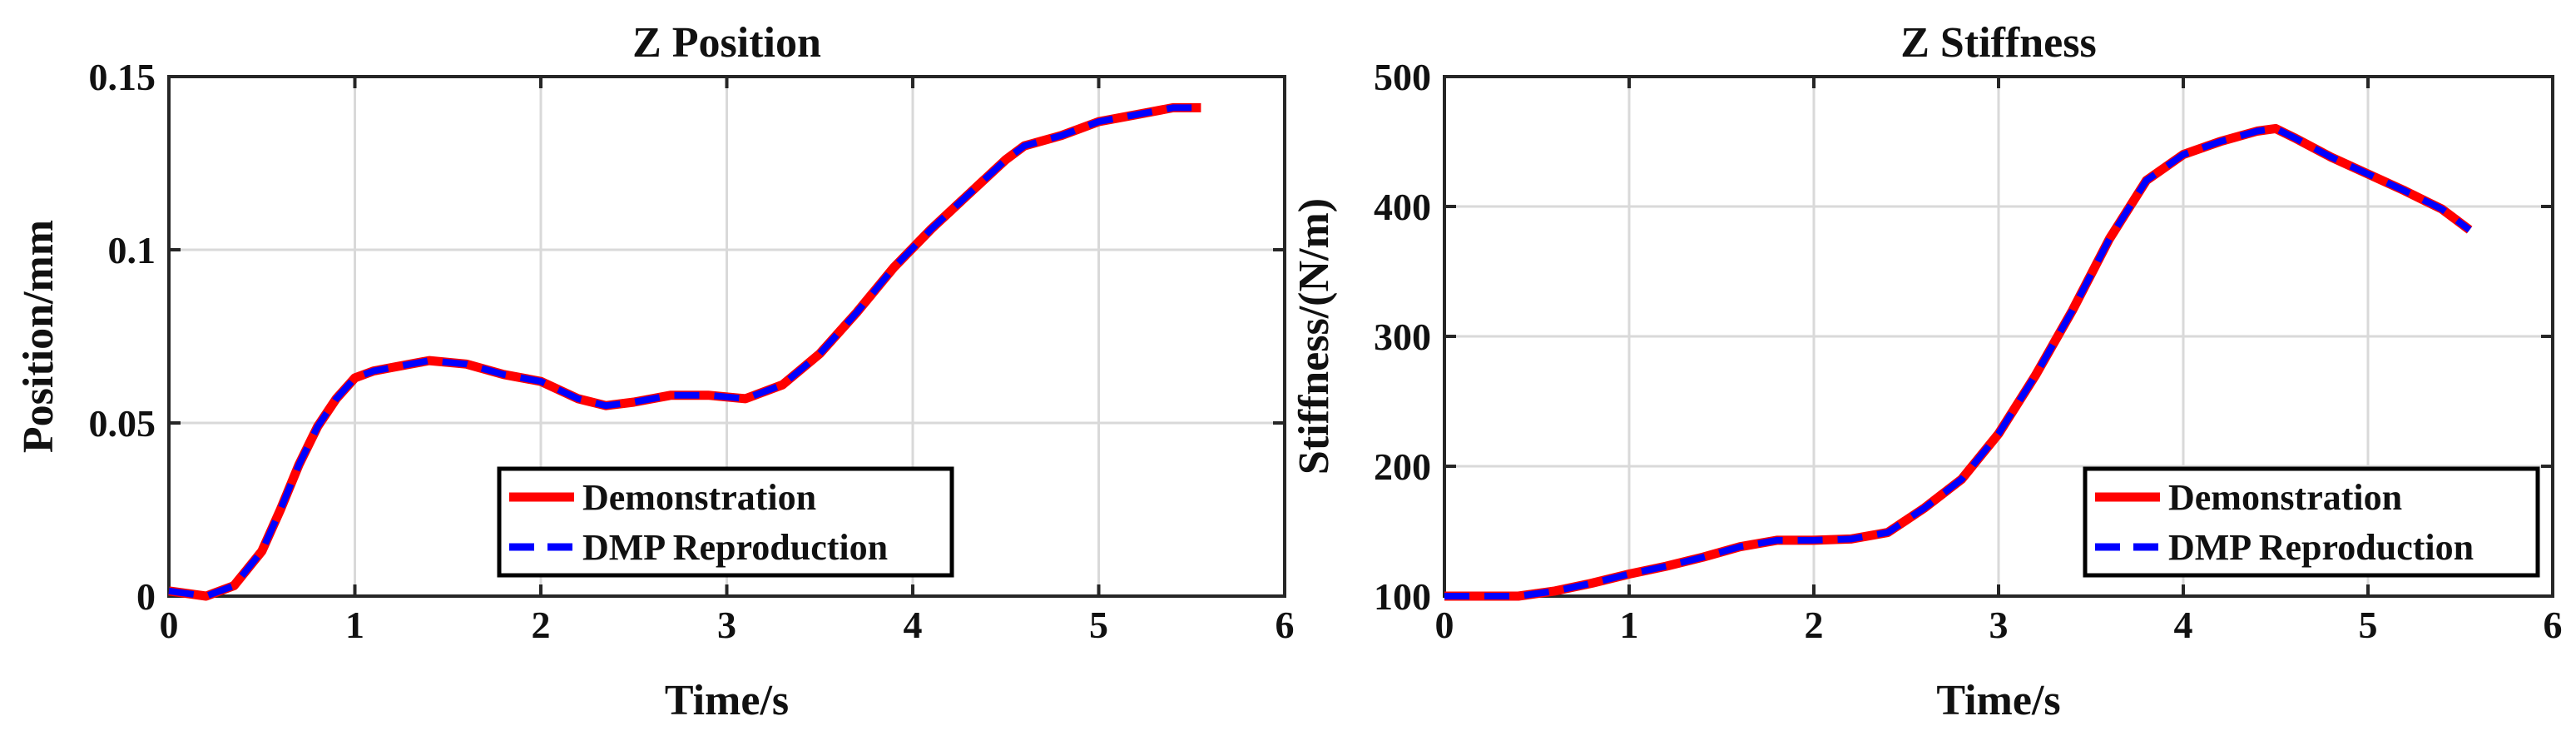 The width and height of the screenshot is (2576, 731). What do you see at coordinates (1998, 43) in the screenshot?
I see `chart-title: Z Stiffness` at bounding box center [1998, 43].